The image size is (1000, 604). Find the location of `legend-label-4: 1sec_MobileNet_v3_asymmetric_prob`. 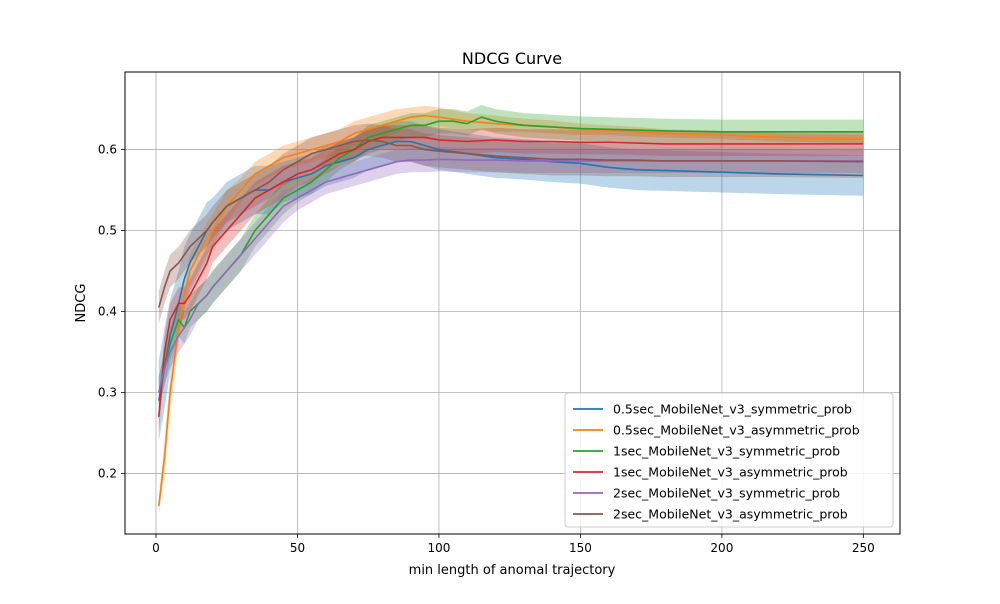

legend-label-4: 1sec_MobileNet_v3_asymmetric_prob is located at coordinates (730, 472).